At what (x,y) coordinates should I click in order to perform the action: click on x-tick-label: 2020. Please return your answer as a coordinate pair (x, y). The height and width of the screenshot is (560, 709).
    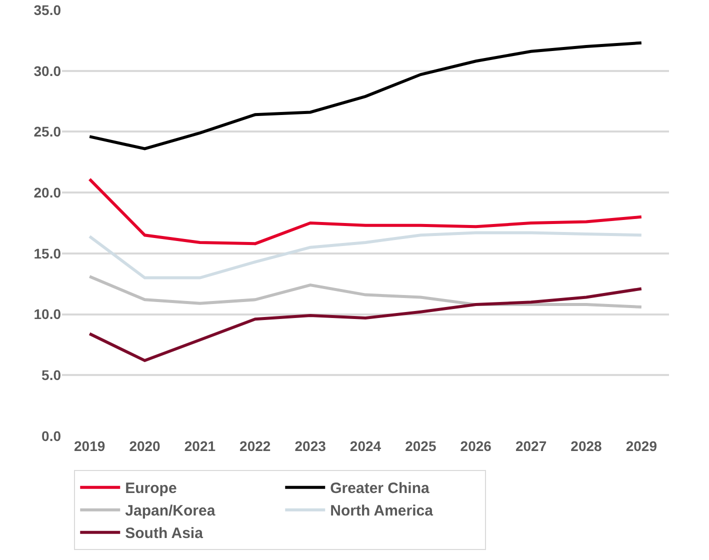
    Looking at the image, I should click on (145, 446).